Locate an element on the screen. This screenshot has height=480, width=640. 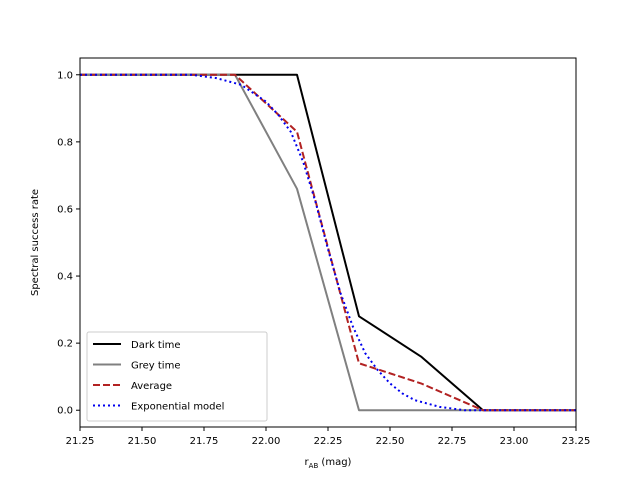
x-tick-label: 21.25 is located at coordinates (80, 441).